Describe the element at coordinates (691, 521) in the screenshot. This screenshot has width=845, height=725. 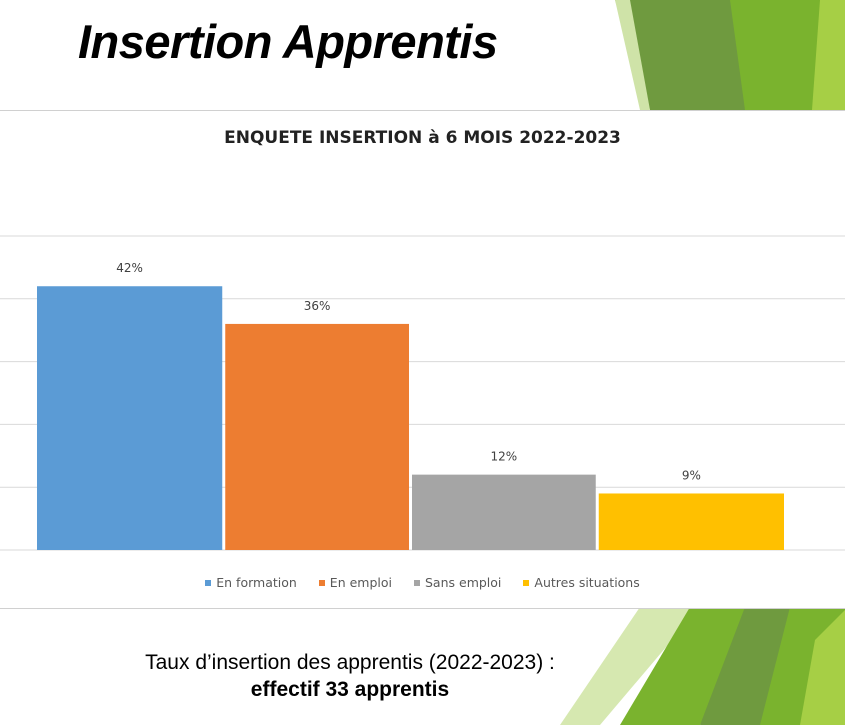
I see `bar-autres-situations` at that location.